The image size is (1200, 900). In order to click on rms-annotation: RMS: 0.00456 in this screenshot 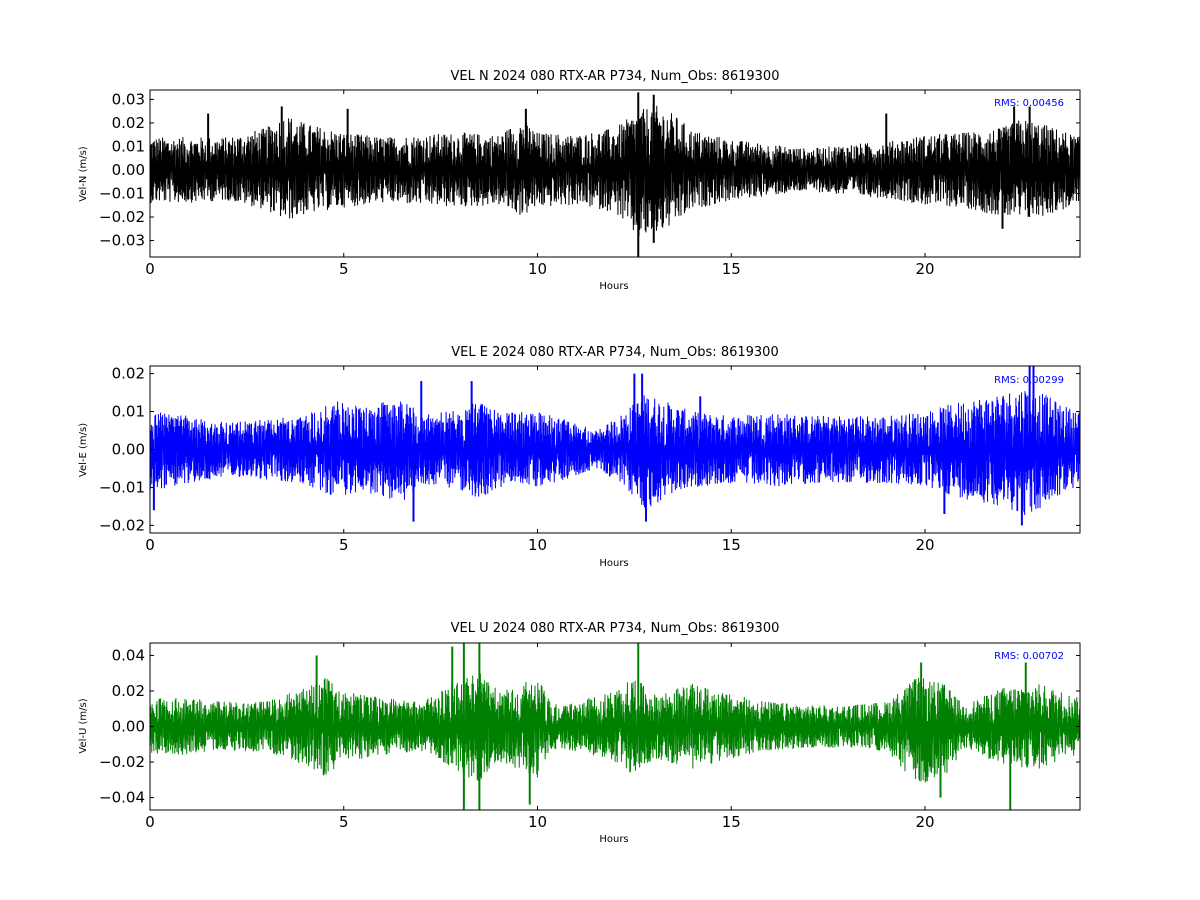, I will do `click(1029, 103)`.